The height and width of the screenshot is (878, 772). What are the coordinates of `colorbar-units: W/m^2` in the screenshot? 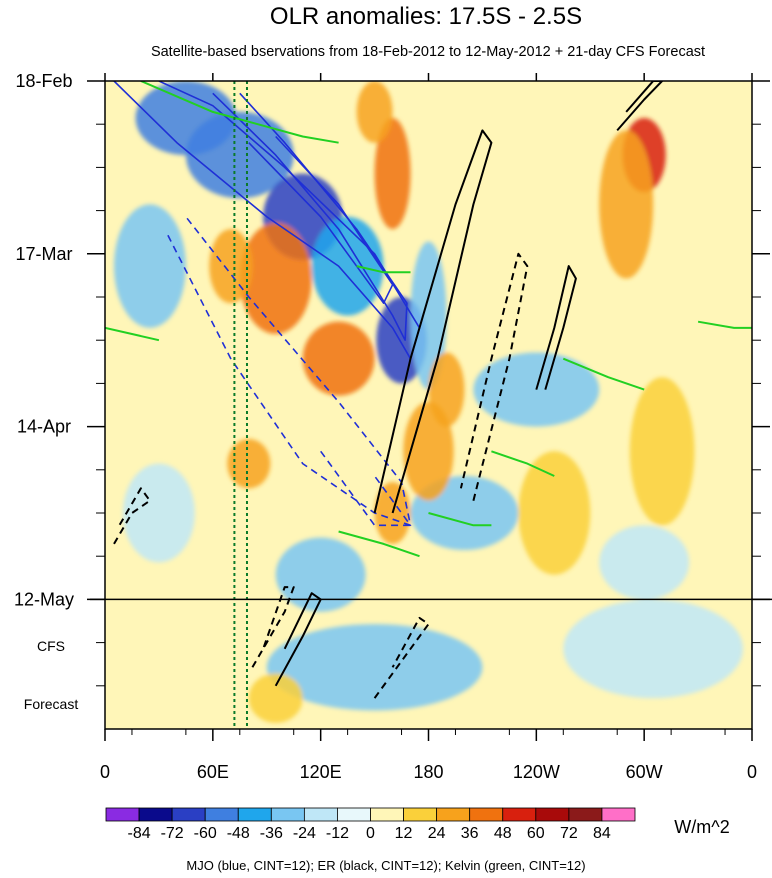 It's located at (701, 827).